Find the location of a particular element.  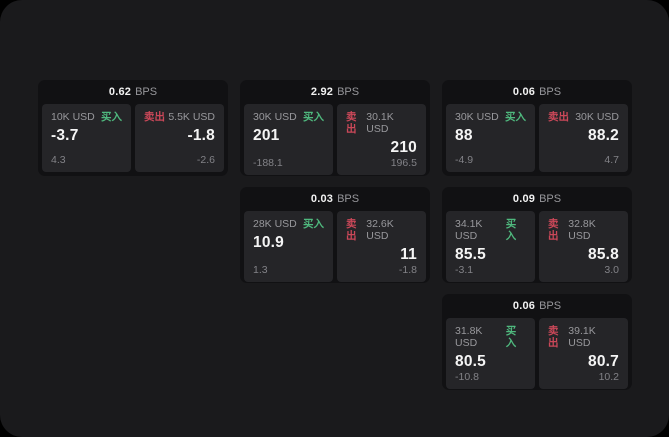

buy-quote-tile: 31.8K USD 买入 80.5 -10.8 is located at coordinates (490, 353).